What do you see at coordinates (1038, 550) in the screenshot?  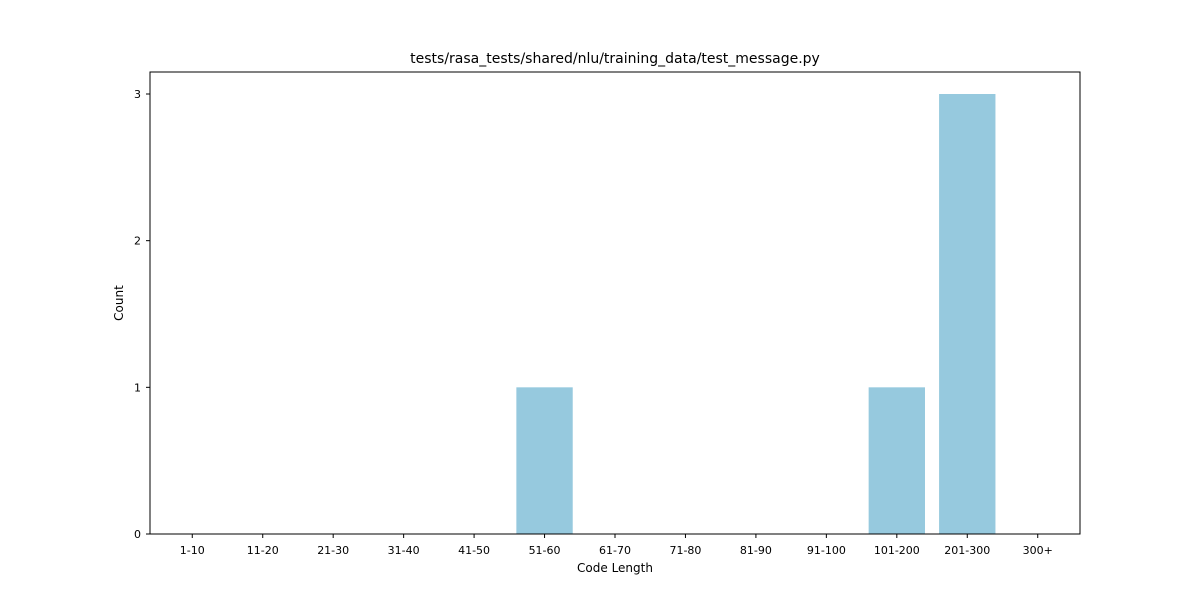 I see `x-tick-label: 300+` at bounding box center [1038, 550].